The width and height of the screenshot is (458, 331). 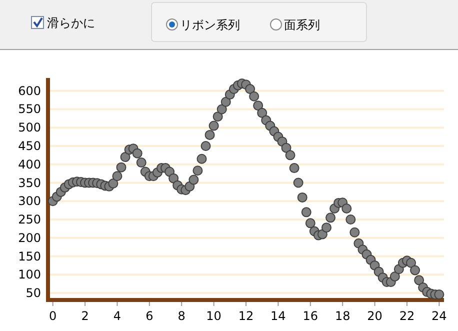 I want to click on x-tick-label: 4, so click(x=117, y=316).